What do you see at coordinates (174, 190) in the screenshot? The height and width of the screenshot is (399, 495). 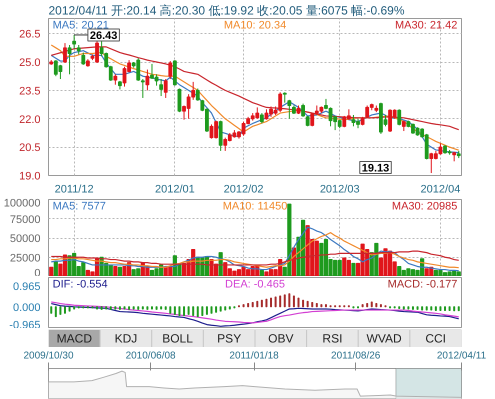 I see `x-tick-label: 2012/01` at bounding box center [174, 190].